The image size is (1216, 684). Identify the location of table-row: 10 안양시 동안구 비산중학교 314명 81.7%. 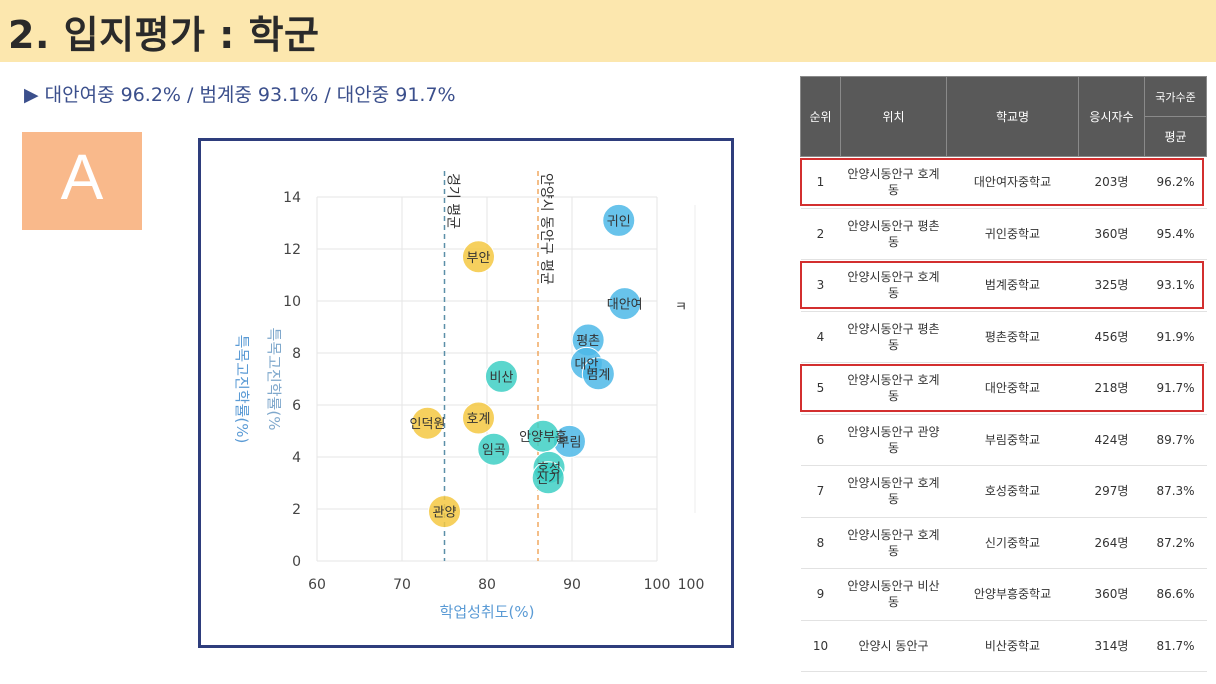
(1003, 646).